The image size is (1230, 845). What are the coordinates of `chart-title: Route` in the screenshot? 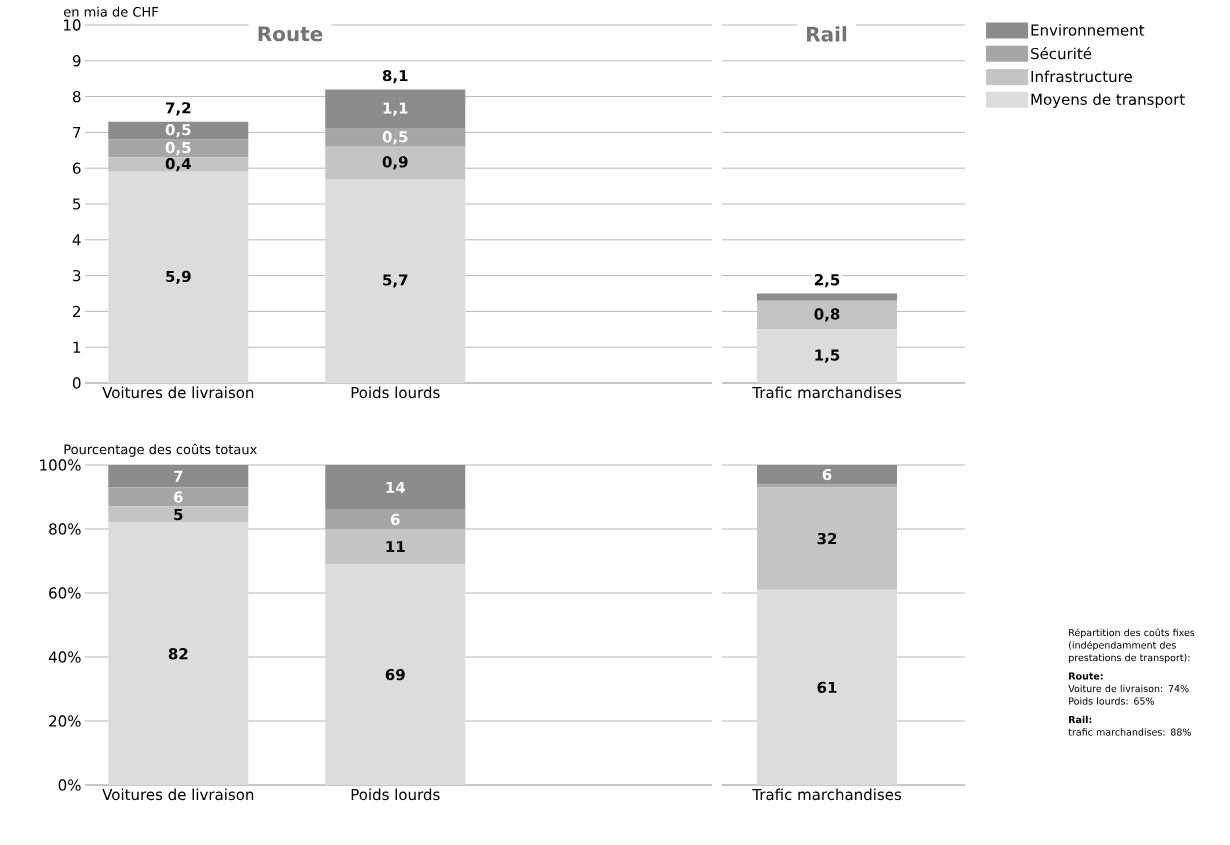 It's located at (290, 34).